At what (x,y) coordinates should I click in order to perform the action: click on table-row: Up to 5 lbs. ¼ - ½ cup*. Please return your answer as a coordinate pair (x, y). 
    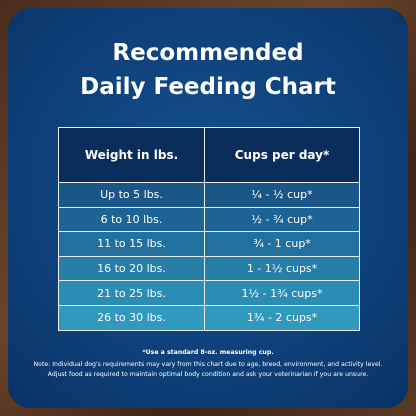
    Looking at the image, I should click on (209, 194).